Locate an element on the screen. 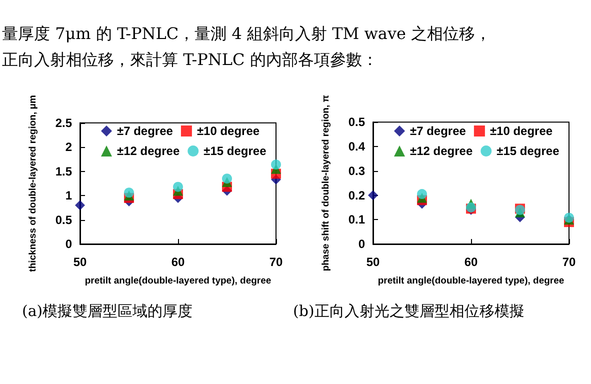 Image resolution: width=591 pixels, height=384 pixels. y-tick-label: 0.3 is located at coordinates (357, 171).